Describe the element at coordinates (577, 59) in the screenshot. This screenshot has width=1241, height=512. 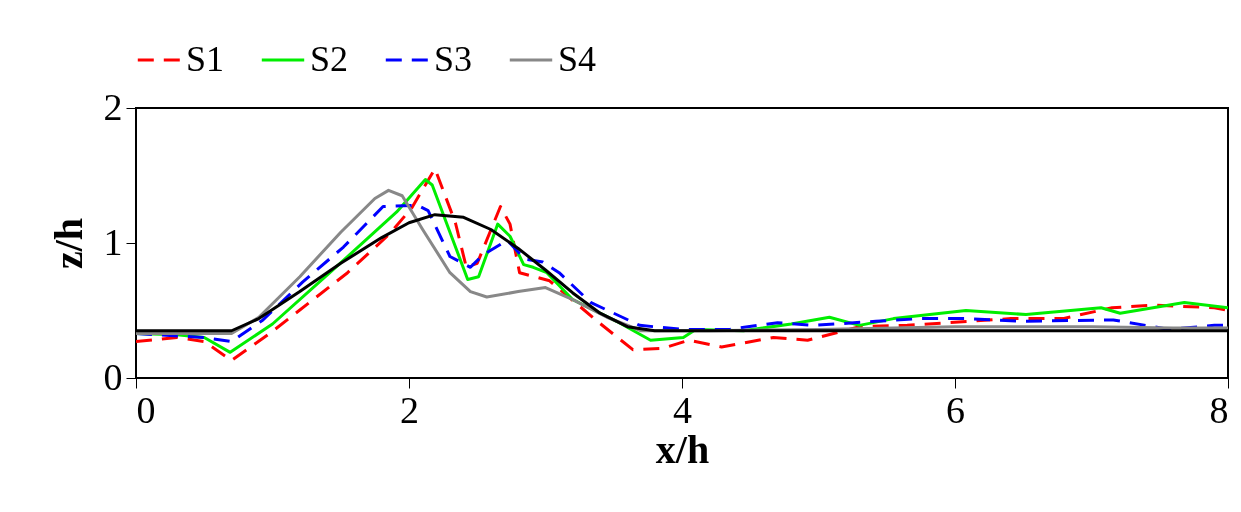
I see `legend-label: S4` at that location.